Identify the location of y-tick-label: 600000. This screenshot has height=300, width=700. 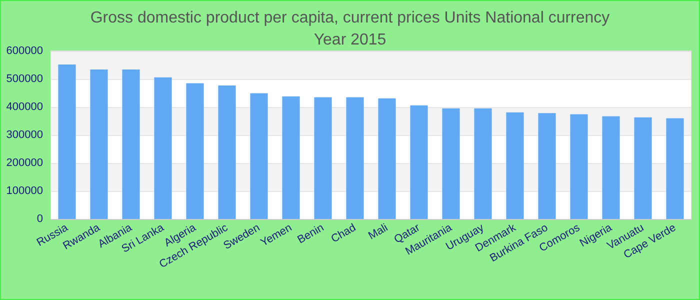
(24, 51).